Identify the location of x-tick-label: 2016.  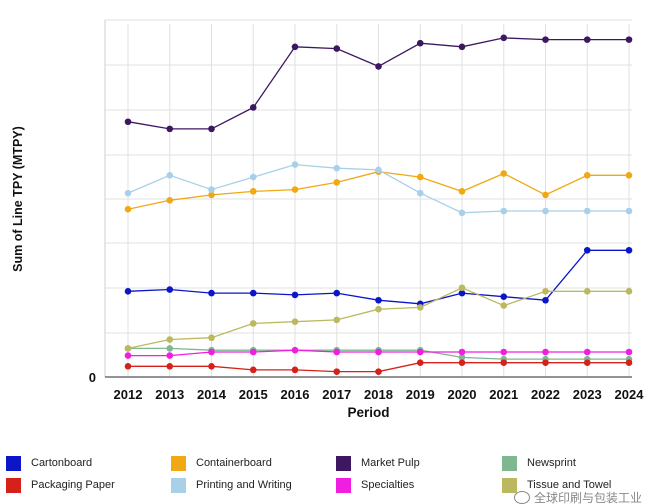
(295, 394).